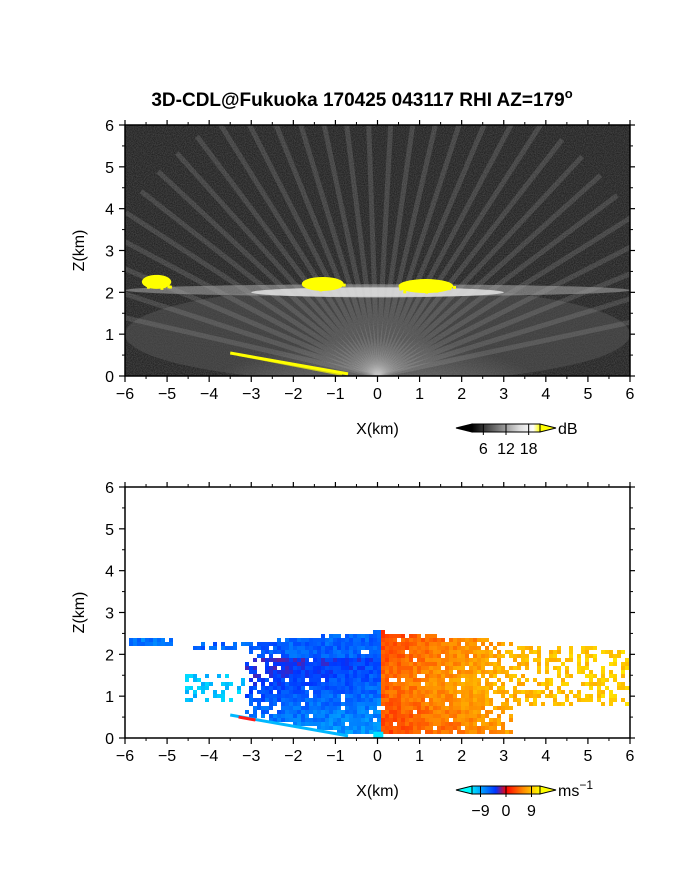  What do you see at coordinates (548, 790) in the screenshot?
I see `colorbar-high-arrow` at bounding box center [548, 790].